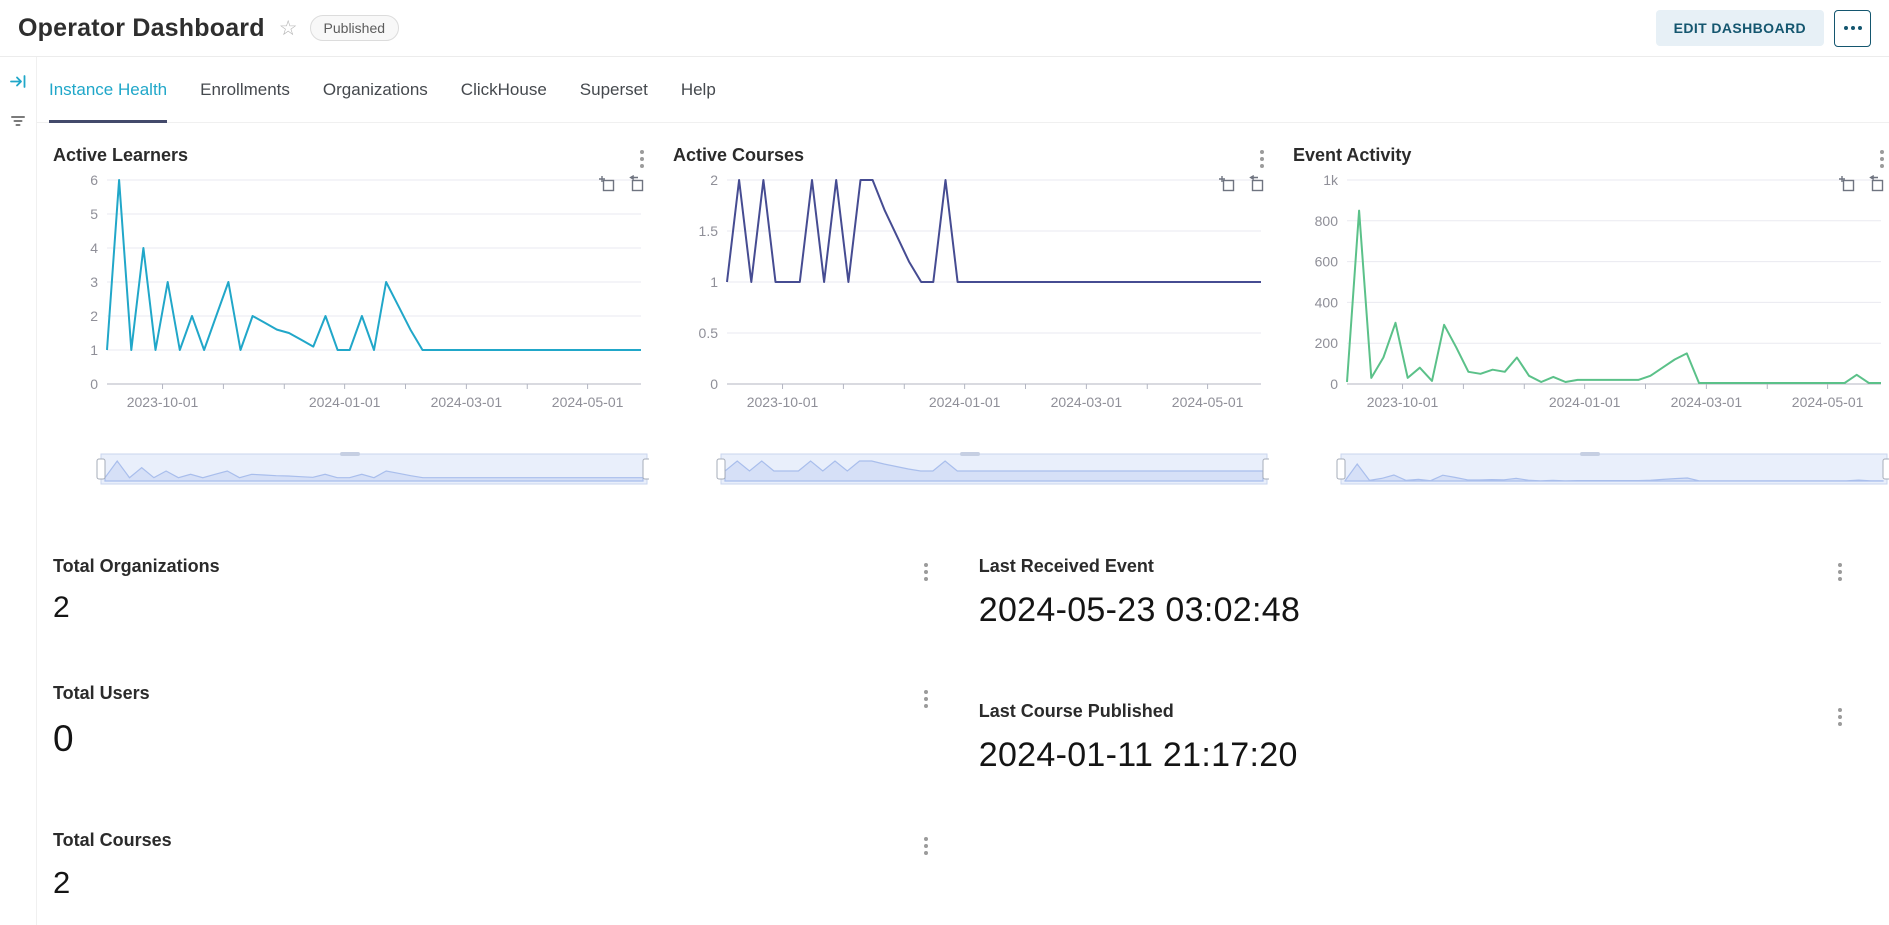 Image resolution: width=1889 pixels, height=925 pixels. What do you see at coordinates (500, 742) in the screenshot?
I see `stat-card-total-users: Total Users 0` at bounding box center [500, 742].